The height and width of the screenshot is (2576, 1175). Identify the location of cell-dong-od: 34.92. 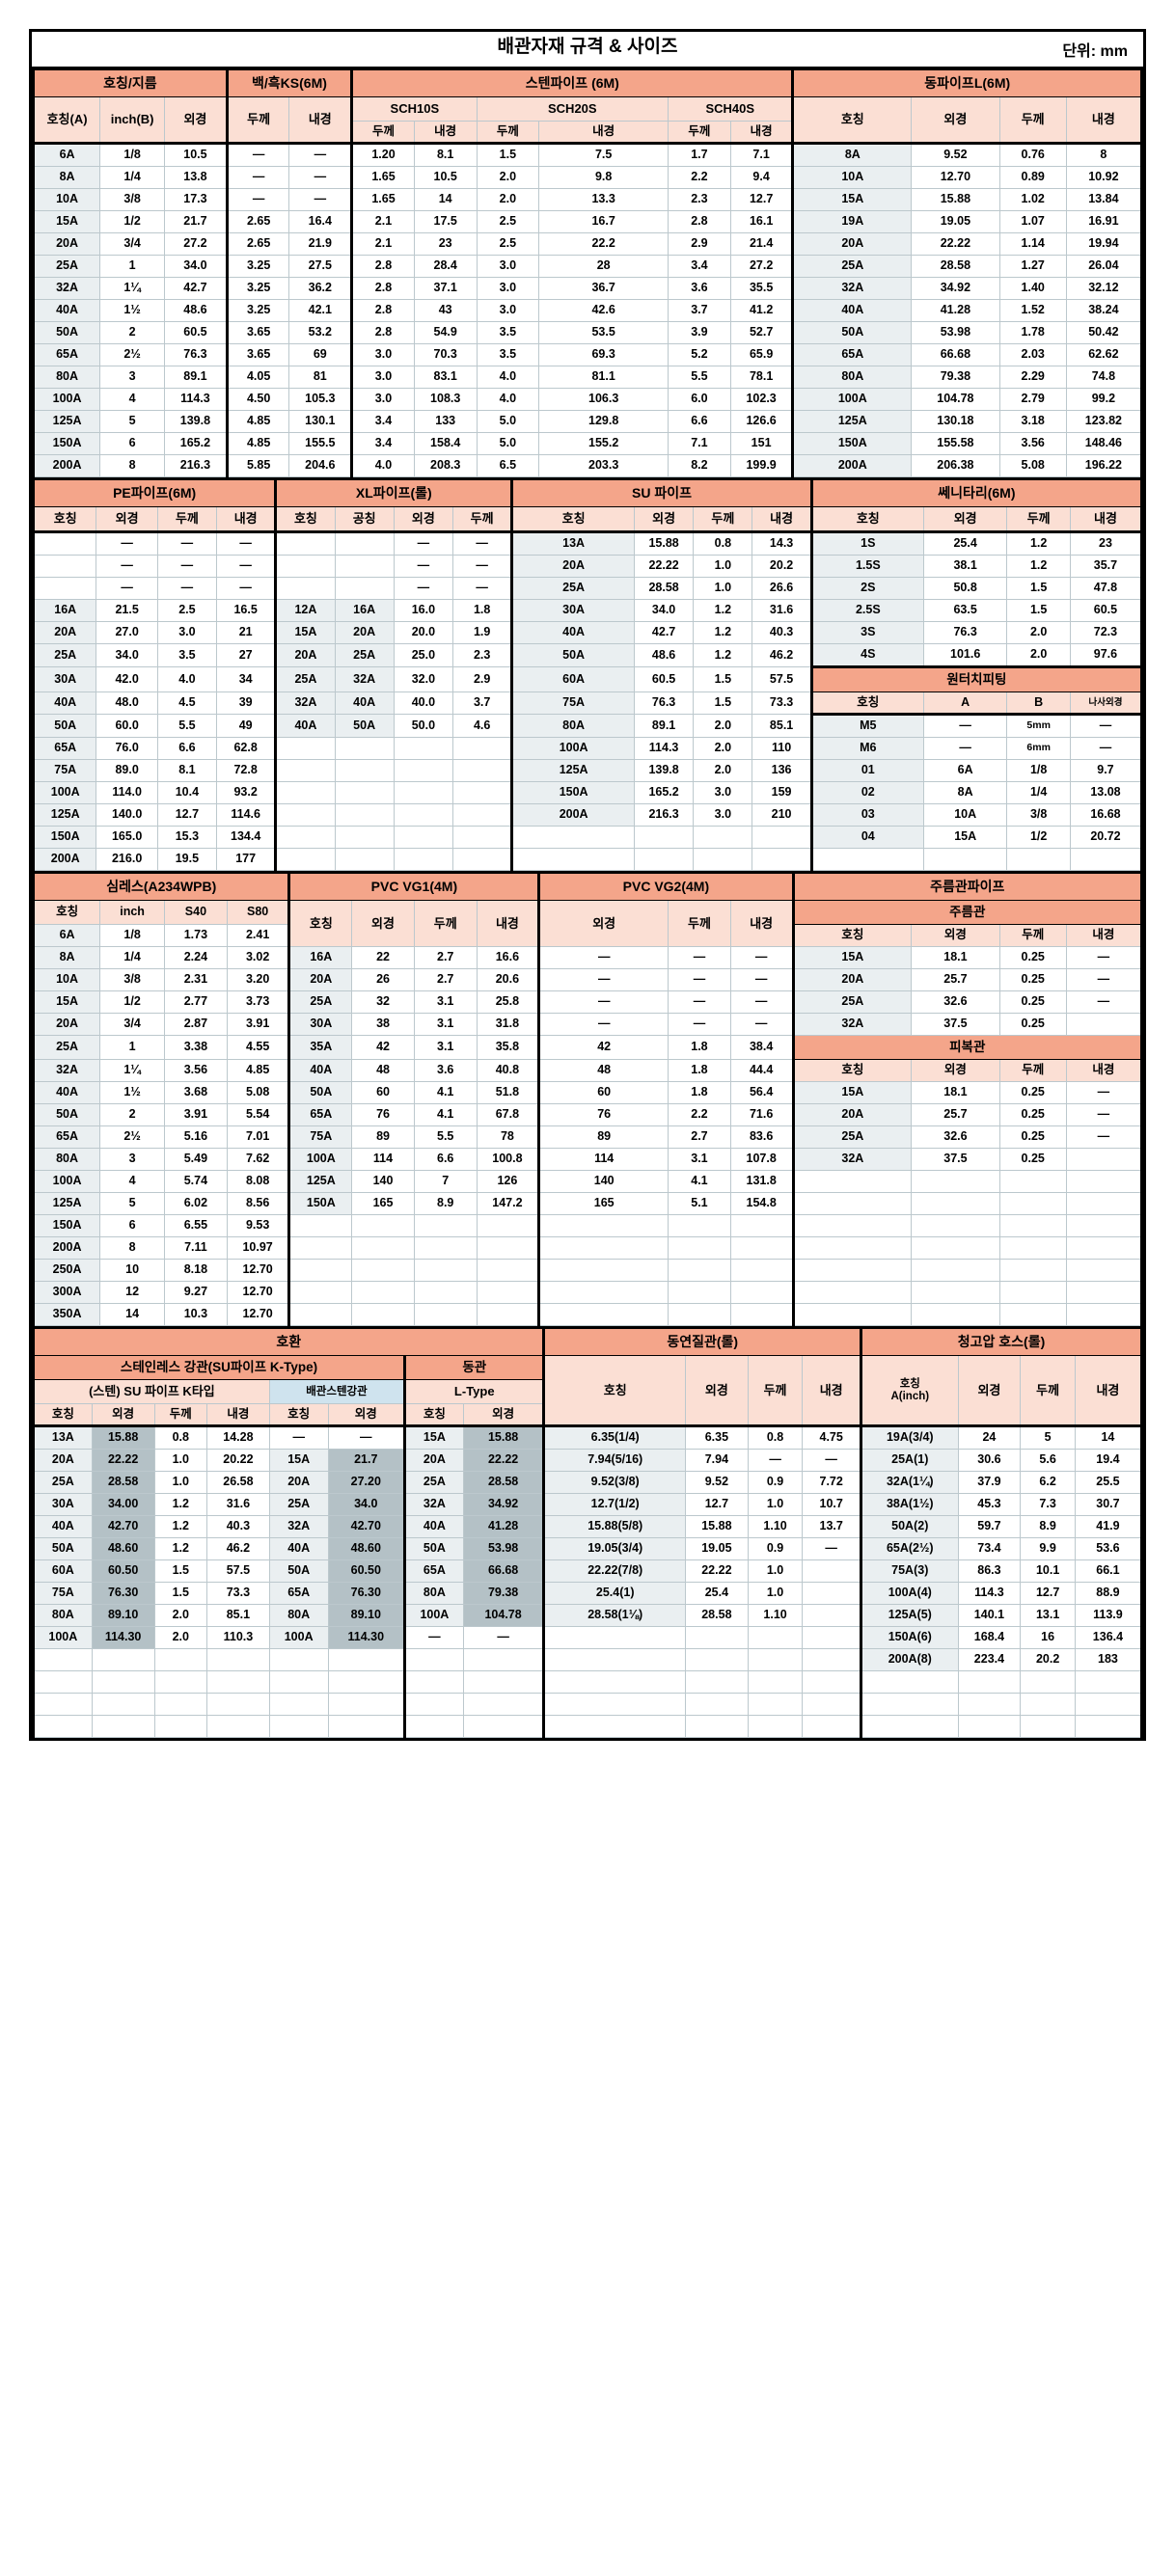
(503, 1504).